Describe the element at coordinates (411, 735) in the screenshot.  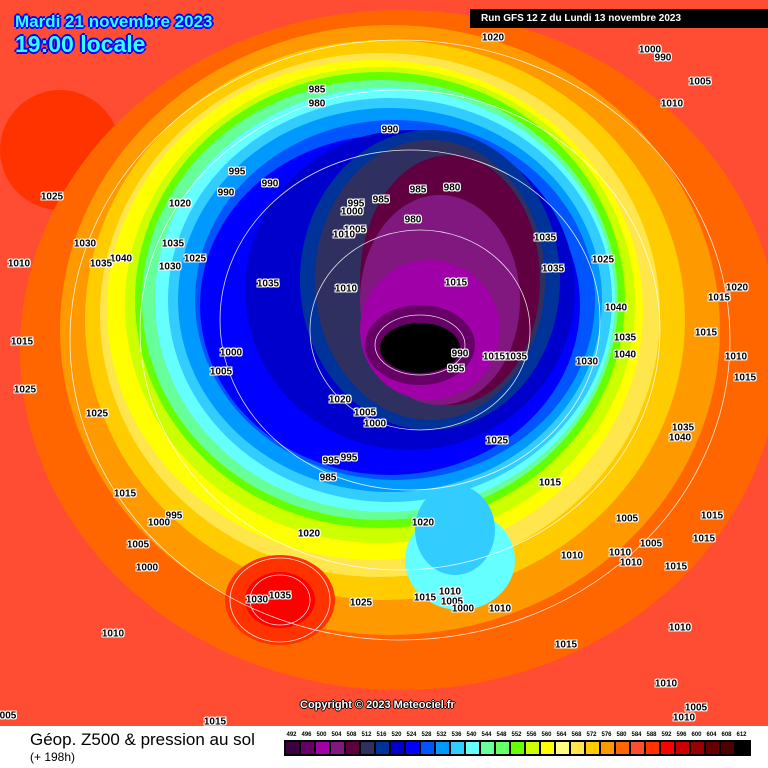
I see `legend-tick: 524` at that location.